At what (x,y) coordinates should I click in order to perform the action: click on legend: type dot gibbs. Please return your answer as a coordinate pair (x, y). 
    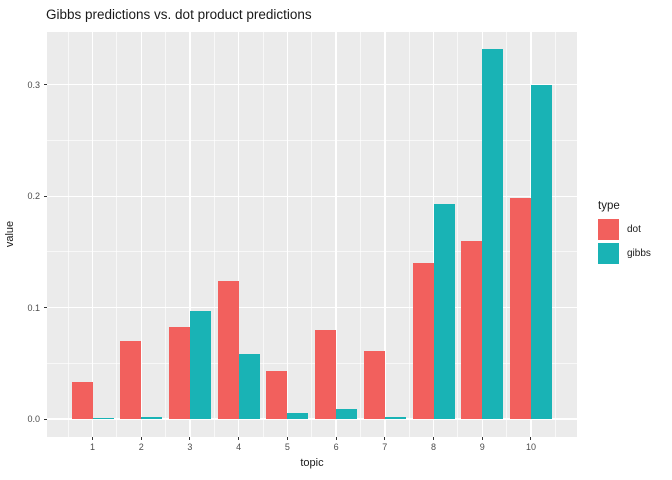
    Looking at the image, I should click on (634, 233).